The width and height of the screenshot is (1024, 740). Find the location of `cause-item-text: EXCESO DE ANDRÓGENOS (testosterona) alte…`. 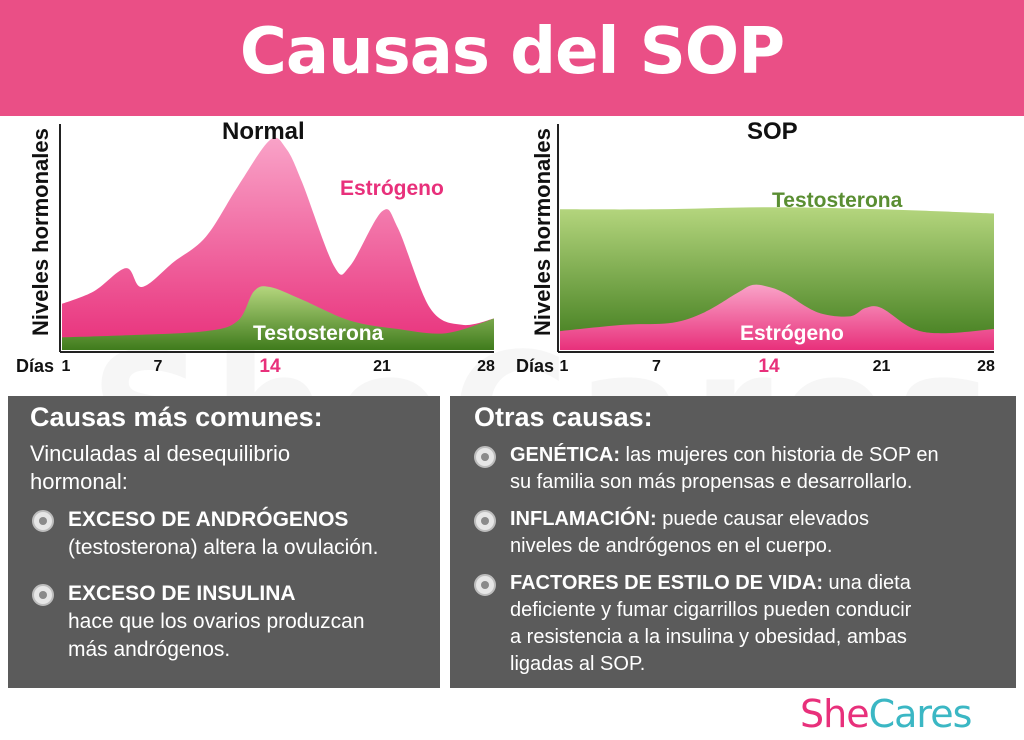

cause-item-text: EXCESO DE ANDRÓGENOS (testosterona) alte… is located at coordinates (223, 534).